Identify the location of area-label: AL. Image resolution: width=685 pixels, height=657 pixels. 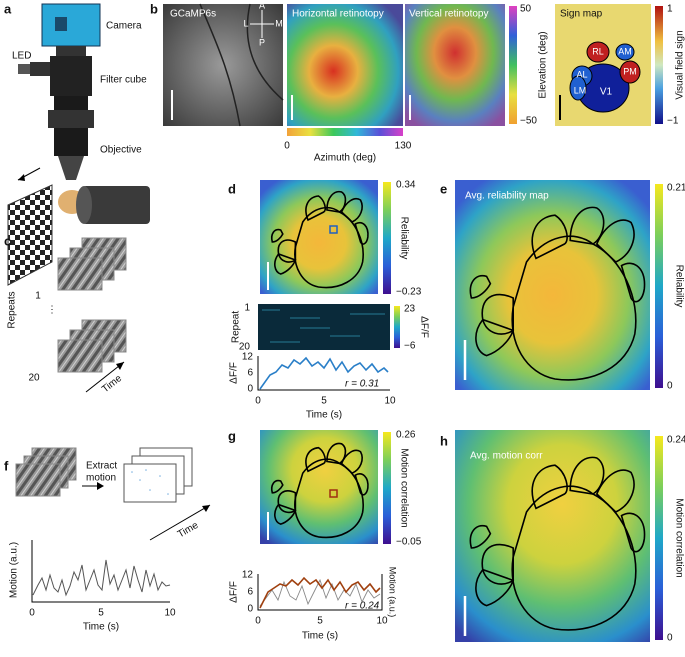
(581, 74).